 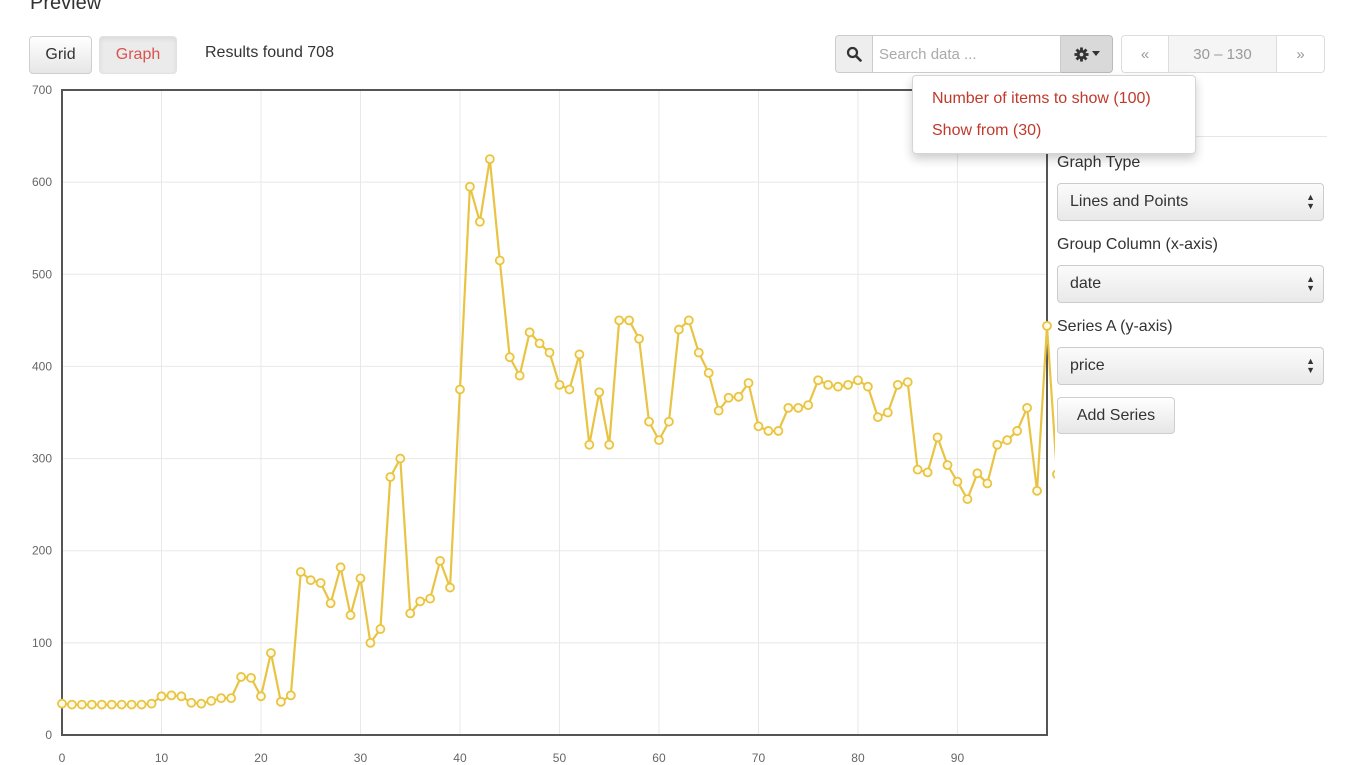 I want to click on settings-dropdown-button, so click(x=1087, y=54).